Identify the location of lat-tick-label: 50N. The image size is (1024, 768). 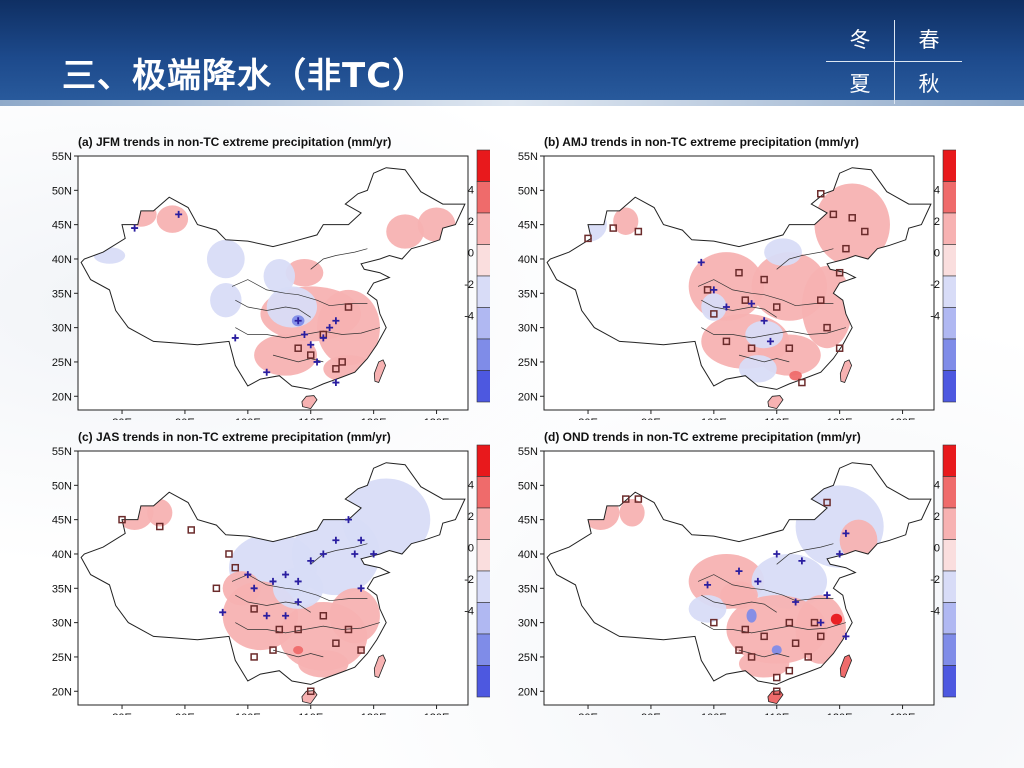
(528, 486).